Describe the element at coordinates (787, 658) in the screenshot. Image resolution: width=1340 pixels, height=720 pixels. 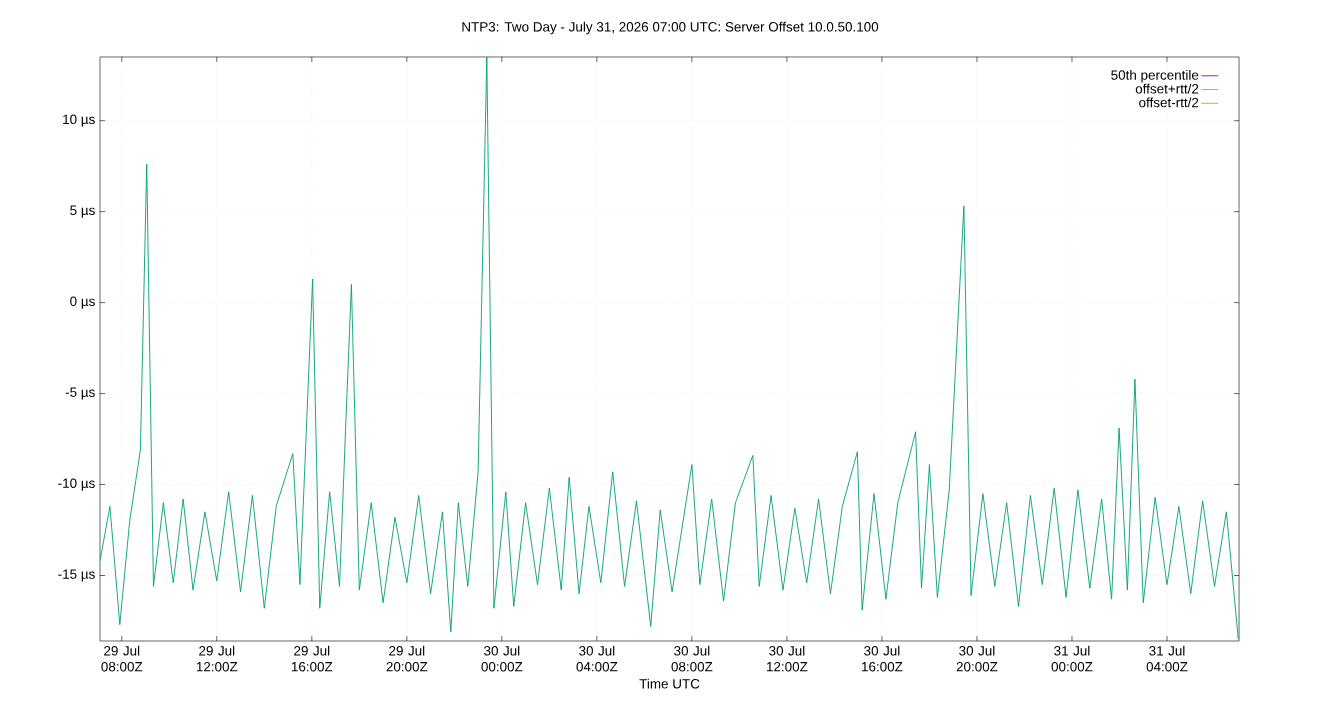
I see `x-tick-label: 30 Jul 12:00Z` at that location.